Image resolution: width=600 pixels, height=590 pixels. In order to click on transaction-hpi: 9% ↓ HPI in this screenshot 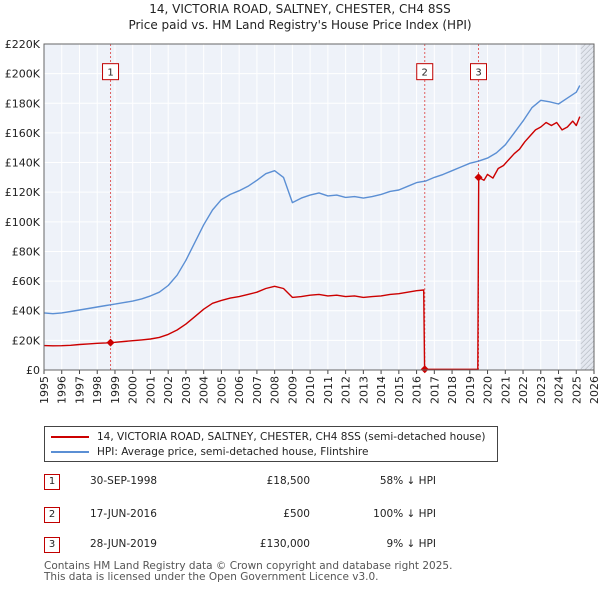, I will do `click(411, 544)`.